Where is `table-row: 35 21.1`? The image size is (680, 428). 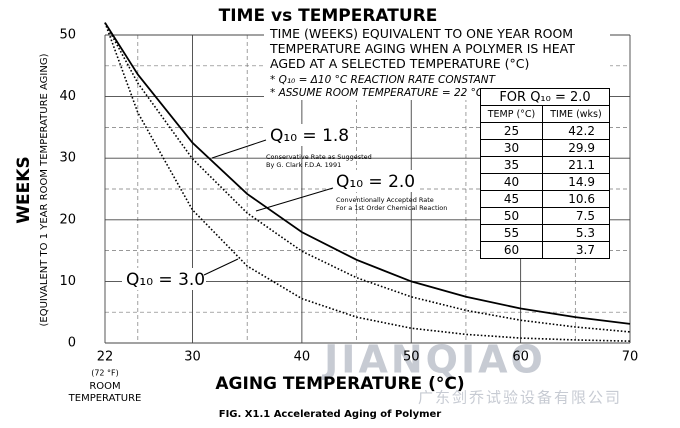
table-row: 35 21.1 is located at coordinates (545, 165).